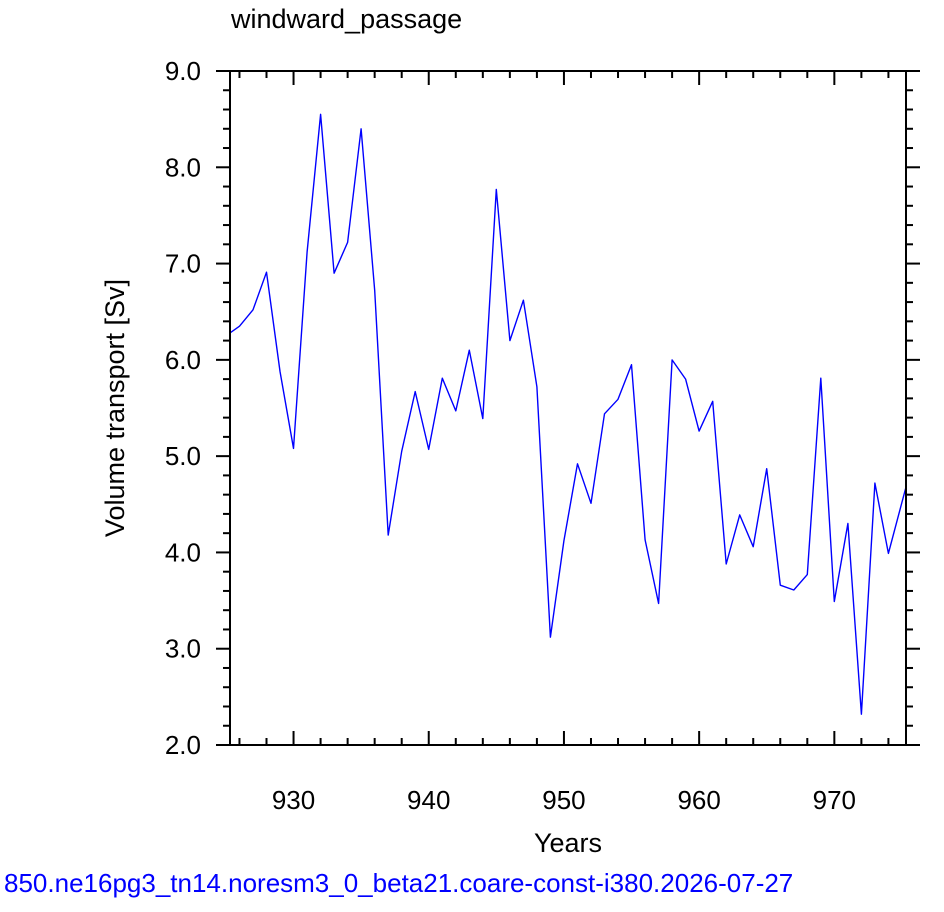  I want to click on x-tick-label: 940, so click(428, 800).